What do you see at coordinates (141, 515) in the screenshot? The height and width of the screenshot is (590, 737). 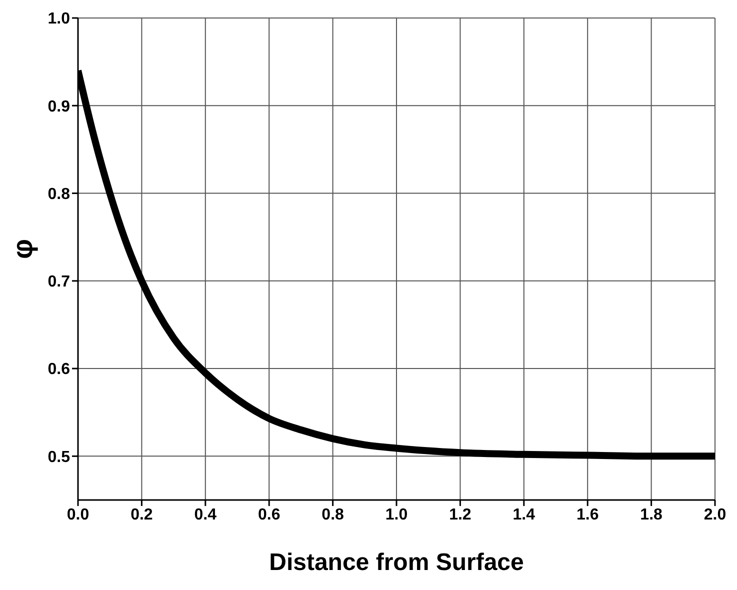 I see `x-tick-label: 0.2` at bounding box center [141, 515].